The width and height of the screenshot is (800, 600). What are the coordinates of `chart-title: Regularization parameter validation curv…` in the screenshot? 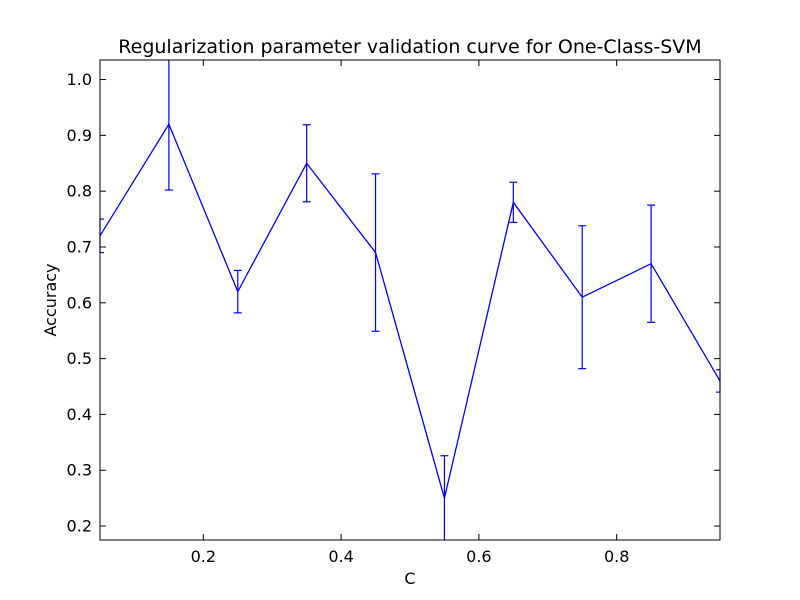 It's located at (409, 47).